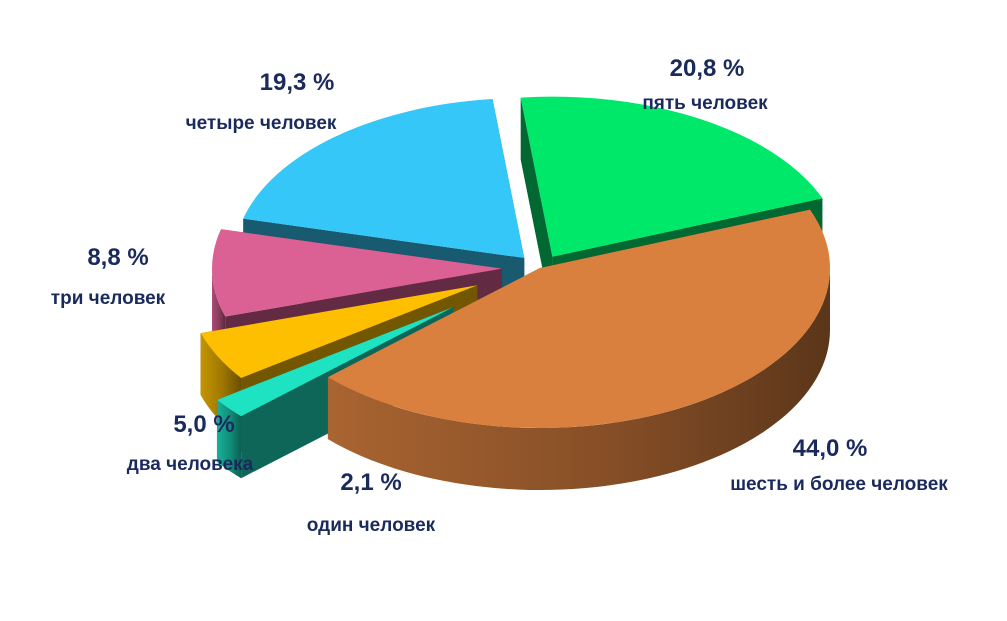 The height and width of the screenshot is (621, 1007). Describe the element at coordinates (536, 208) in the screenshot. I see `pie-slice-wall-start` at that location.